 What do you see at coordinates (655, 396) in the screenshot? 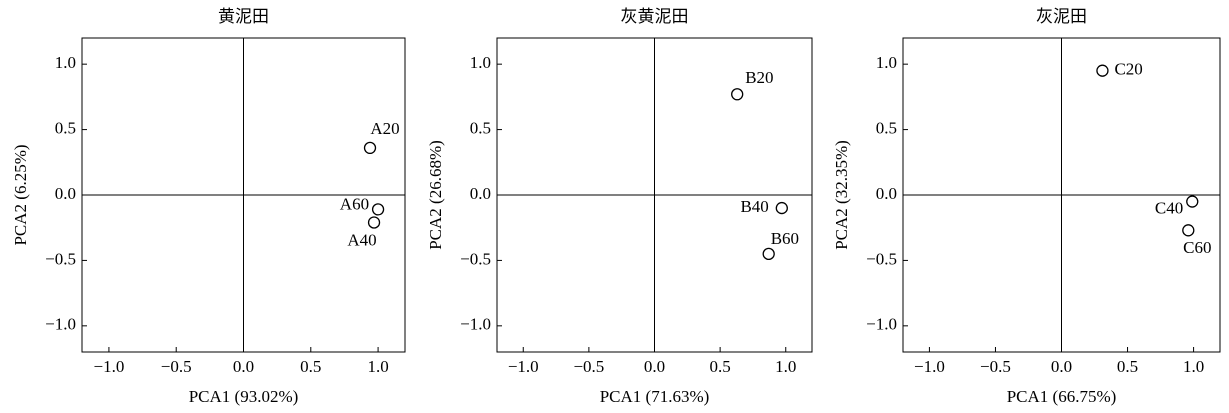
I see `x-axis-label: PCA1 (71.63%)` at bounding box center [655, 396].